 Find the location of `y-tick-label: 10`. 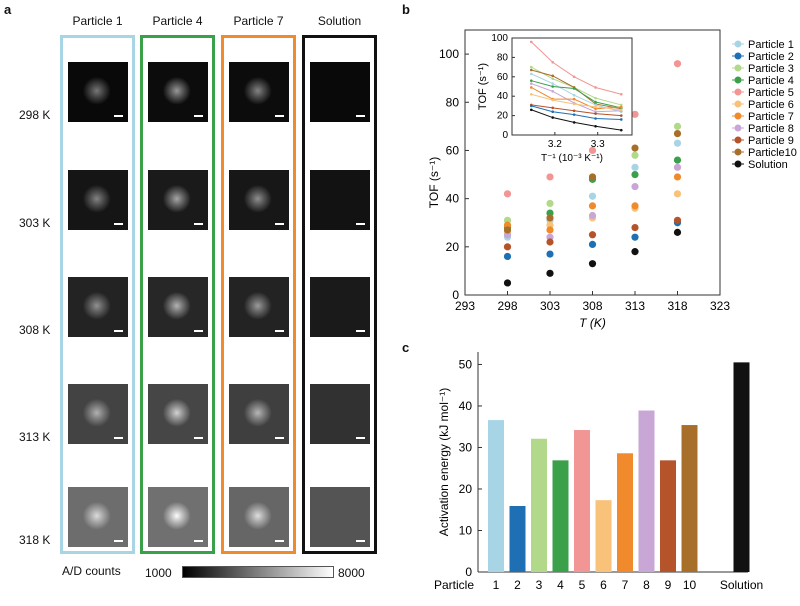

y-tick-label: 10 is located at coordinates (466, 530).